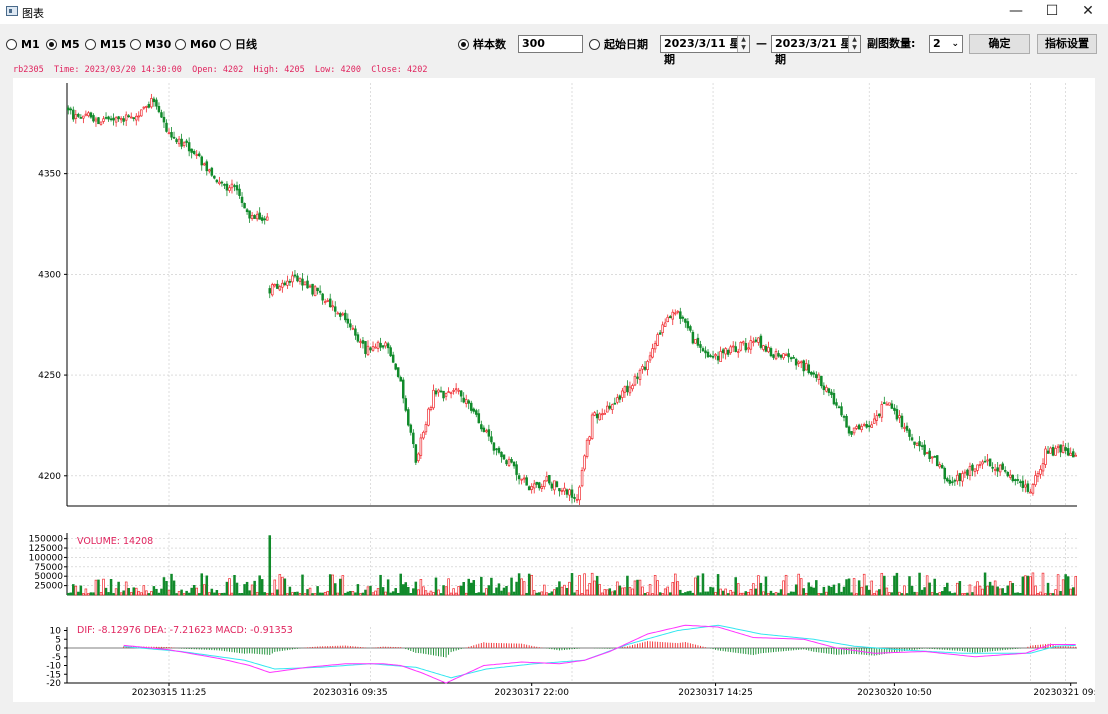 This screenshot has height=714, width=1108. I want to click on period-radio-m60: M60, so click(195, 44).